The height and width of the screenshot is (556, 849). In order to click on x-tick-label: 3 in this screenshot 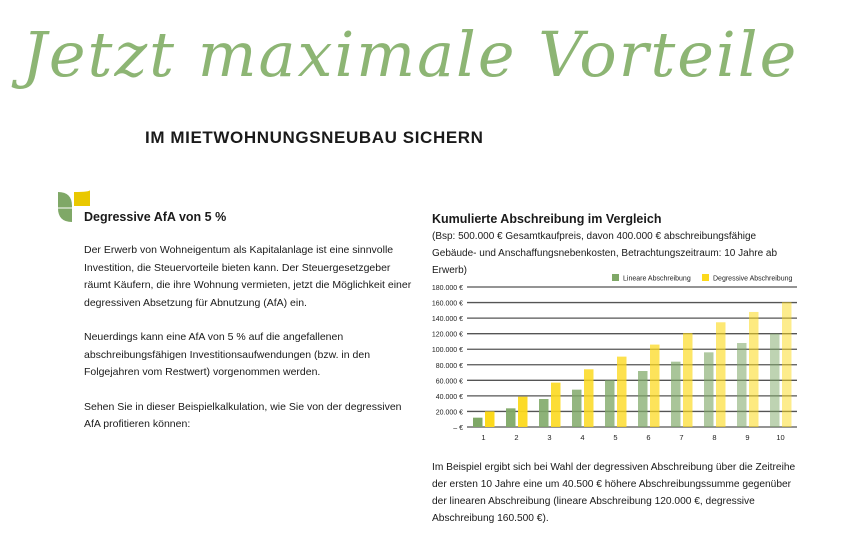, I will do `click(549, 437)`.